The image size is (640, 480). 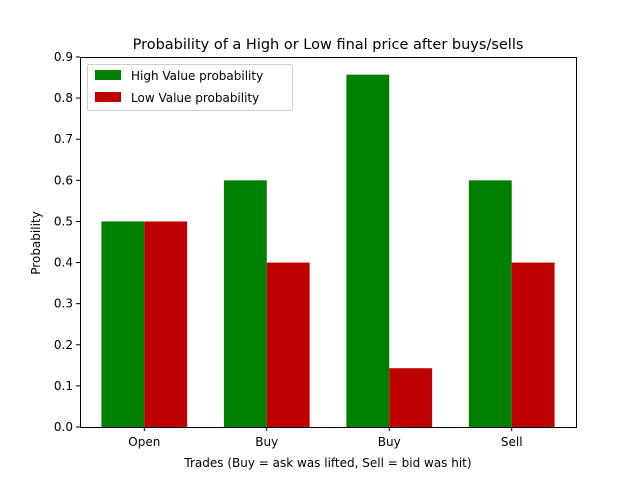 I want to click on y-tick-label: 0.2, so click(x=63, y=345).